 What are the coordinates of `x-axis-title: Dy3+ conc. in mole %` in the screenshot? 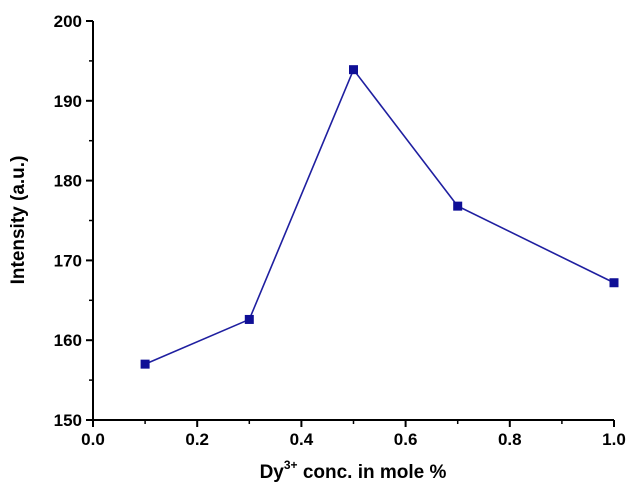 It's located at (353, 470).